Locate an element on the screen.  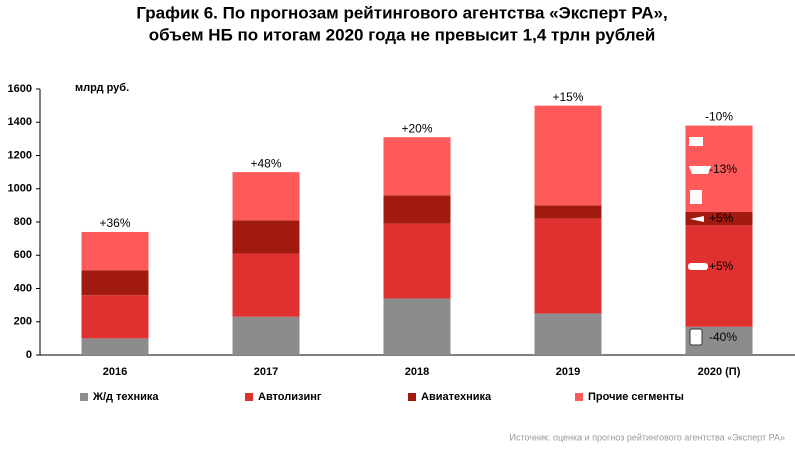
y-tick-label: 1000 is located at coordinates (20, 189).